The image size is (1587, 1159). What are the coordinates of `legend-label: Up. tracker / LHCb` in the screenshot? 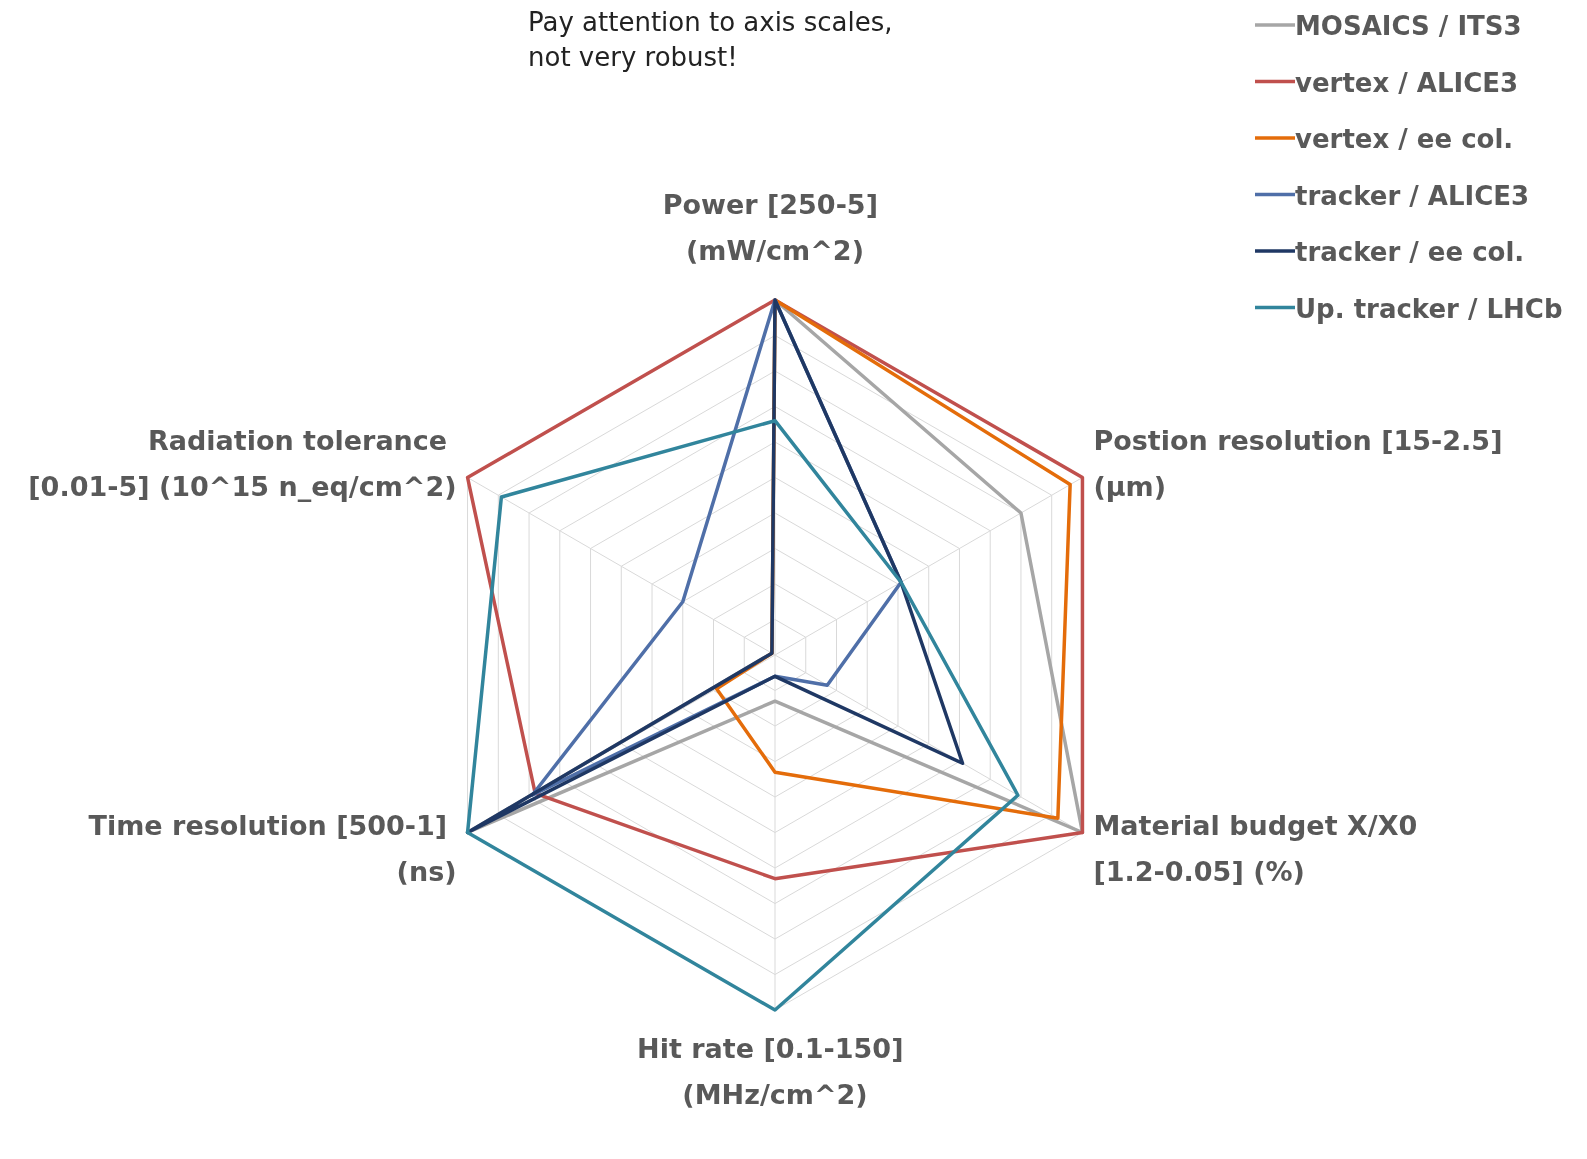 It's located at (1429, 308).